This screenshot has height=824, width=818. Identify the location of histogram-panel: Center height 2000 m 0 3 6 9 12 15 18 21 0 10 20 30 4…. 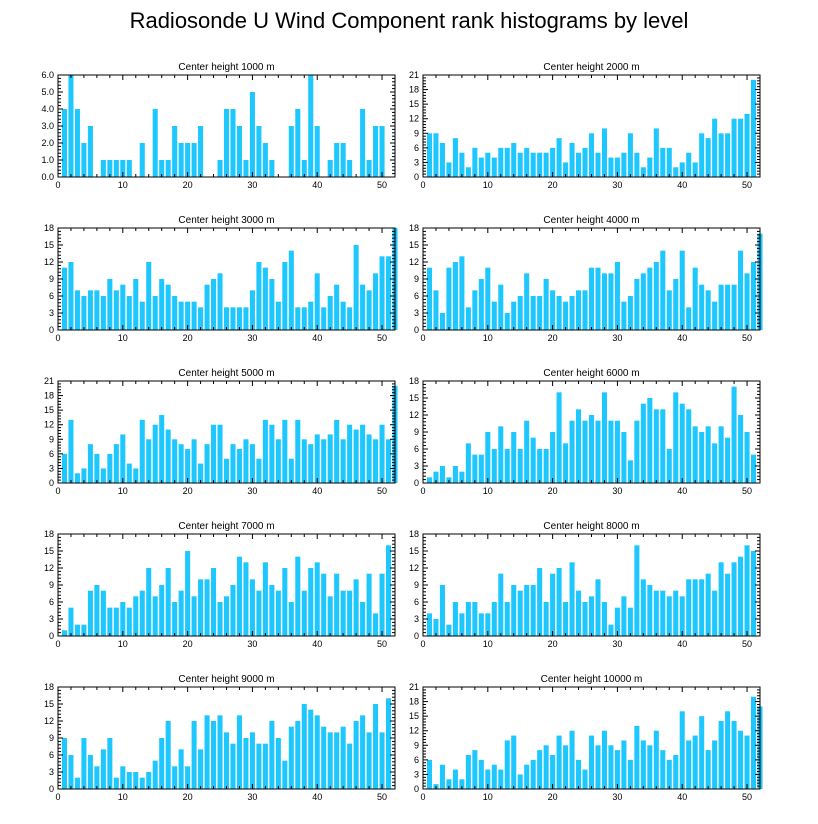
(585, 126).